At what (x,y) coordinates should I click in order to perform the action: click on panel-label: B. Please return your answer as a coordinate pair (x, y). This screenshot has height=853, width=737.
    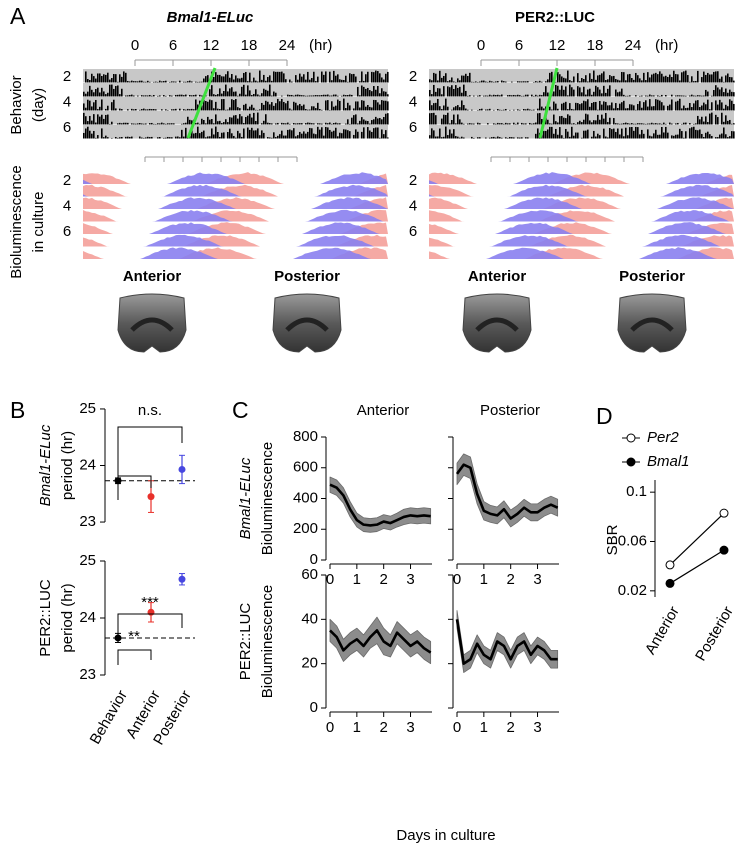
    Looking at the image, I should click on (17, 410).